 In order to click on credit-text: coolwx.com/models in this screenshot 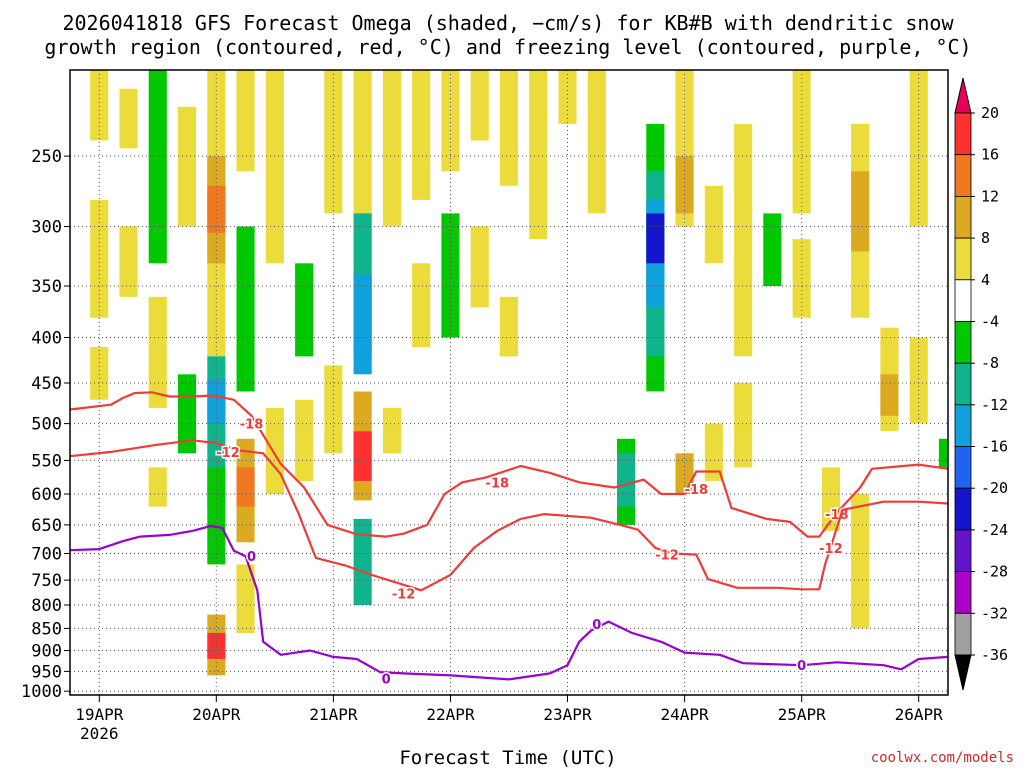, I will do `click(942, 758)`.